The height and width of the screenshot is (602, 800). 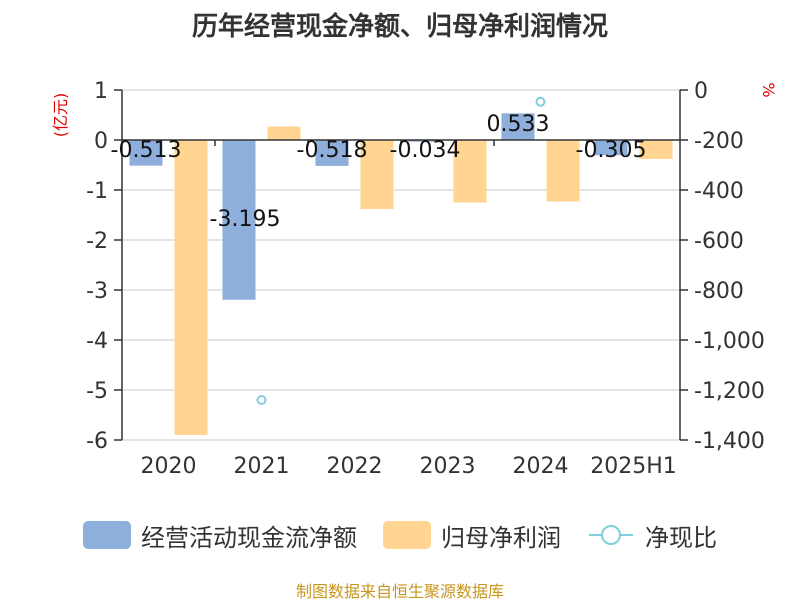 What do you see at coordinates (169, 466) in the screenshot?
I see `category-label: 2020` at bounding box center [169, 466].